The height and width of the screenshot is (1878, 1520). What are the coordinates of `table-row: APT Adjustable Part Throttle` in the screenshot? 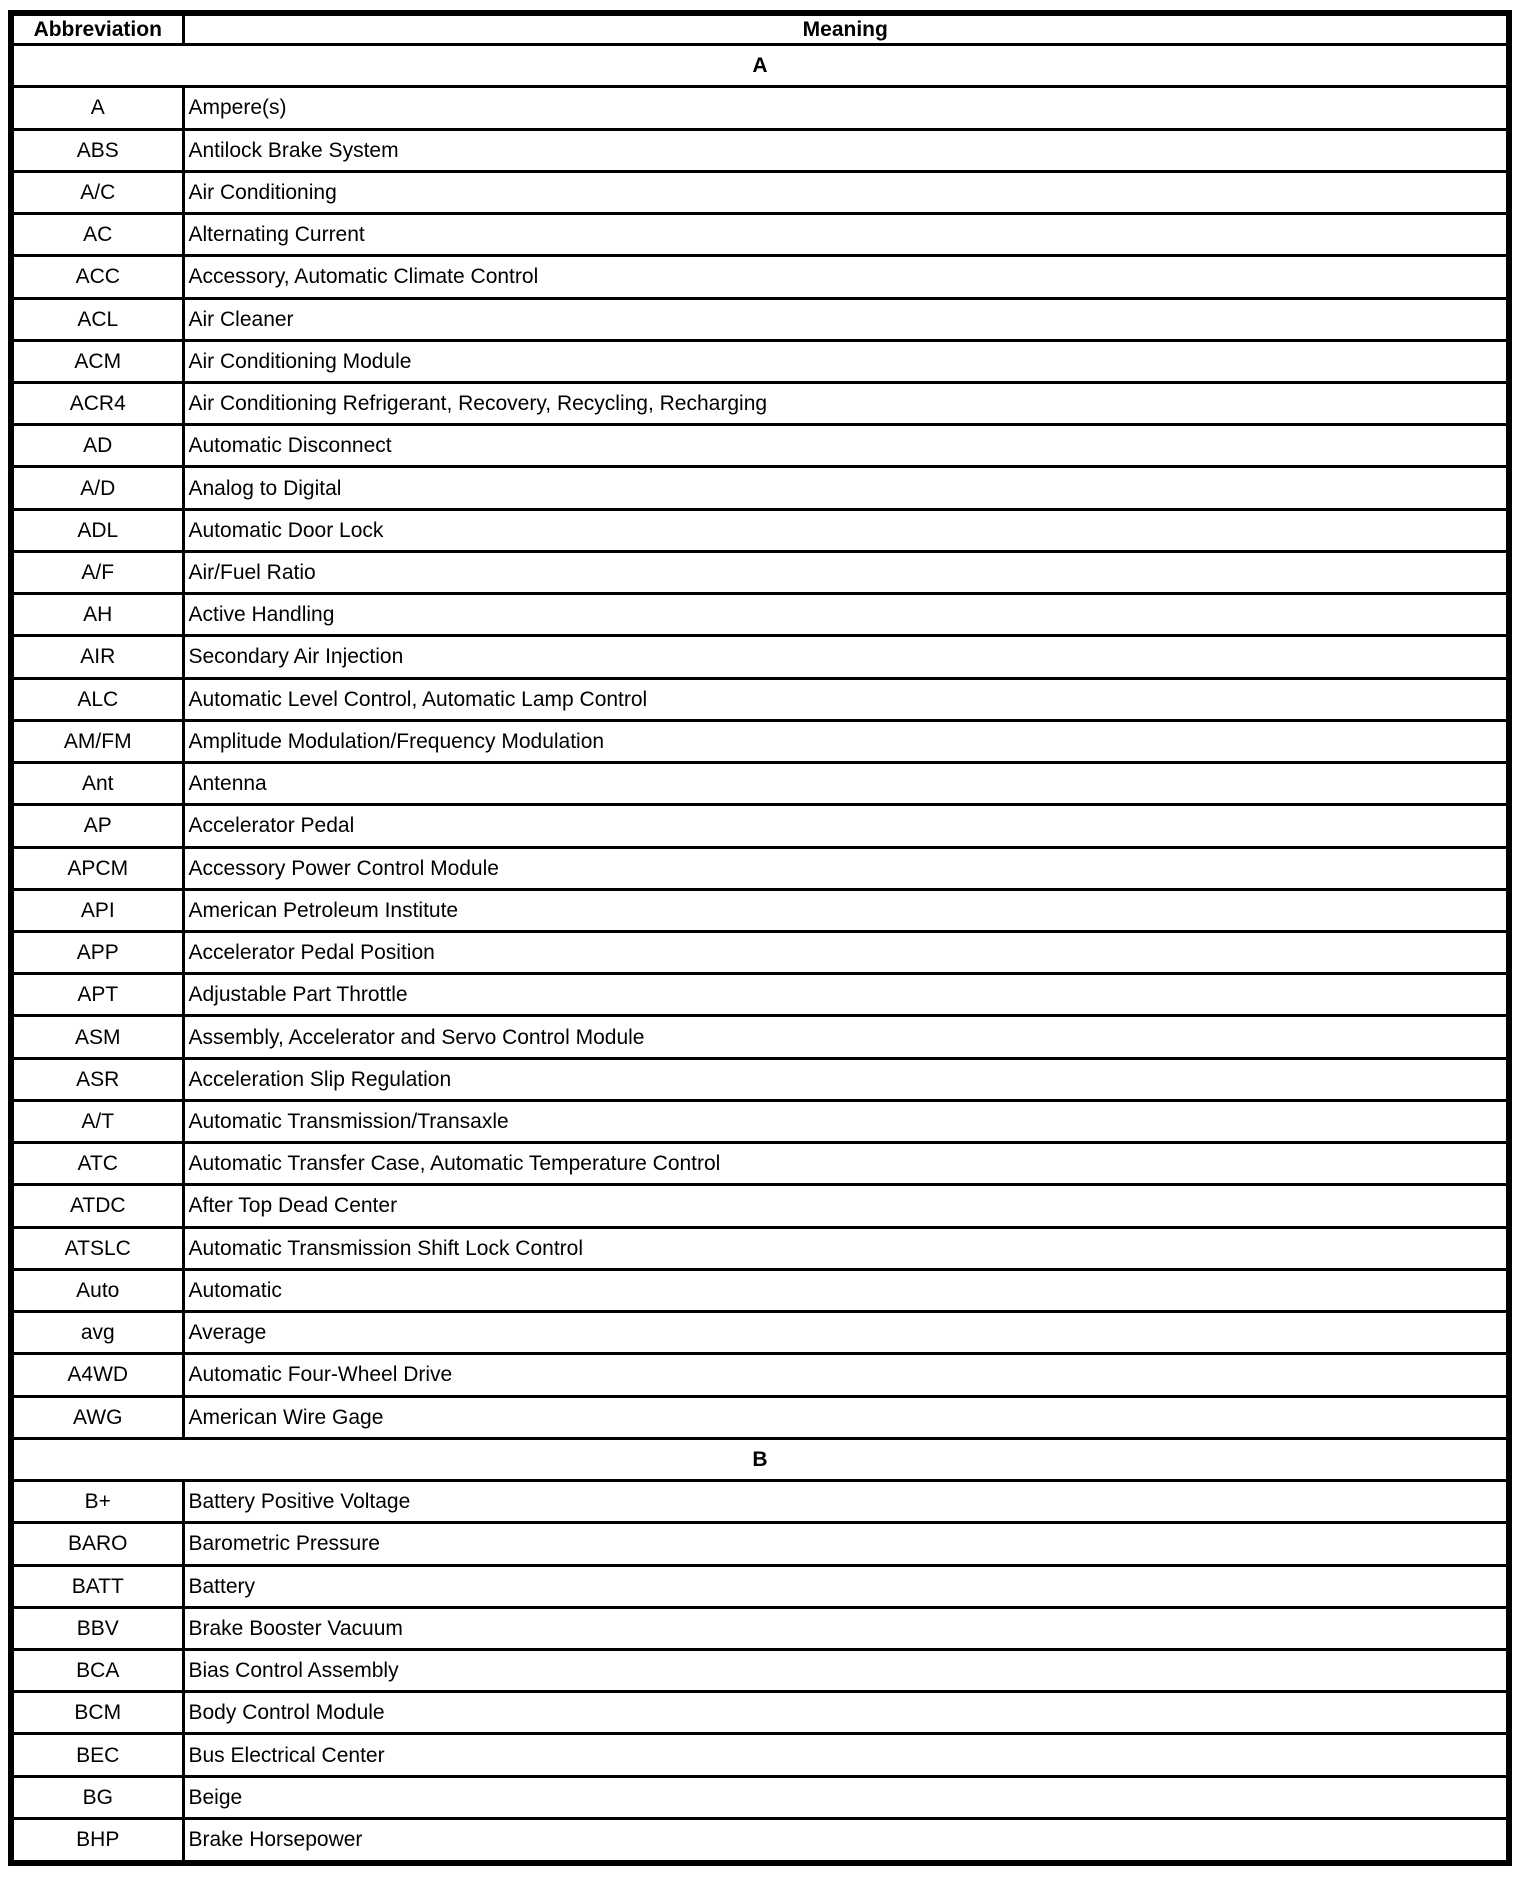 It's located at (760, 995).